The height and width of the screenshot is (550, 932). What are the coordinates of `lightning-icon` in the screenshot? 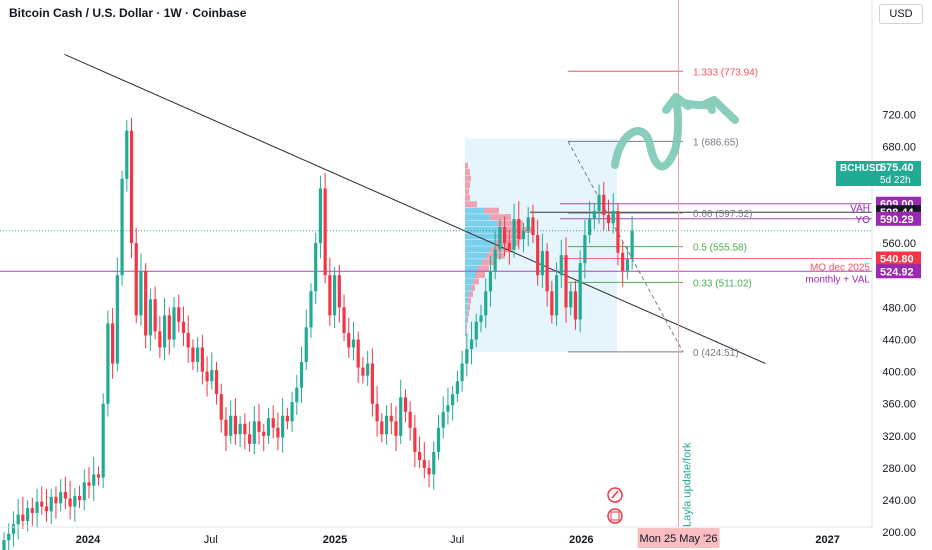 It's located at (615, 494).